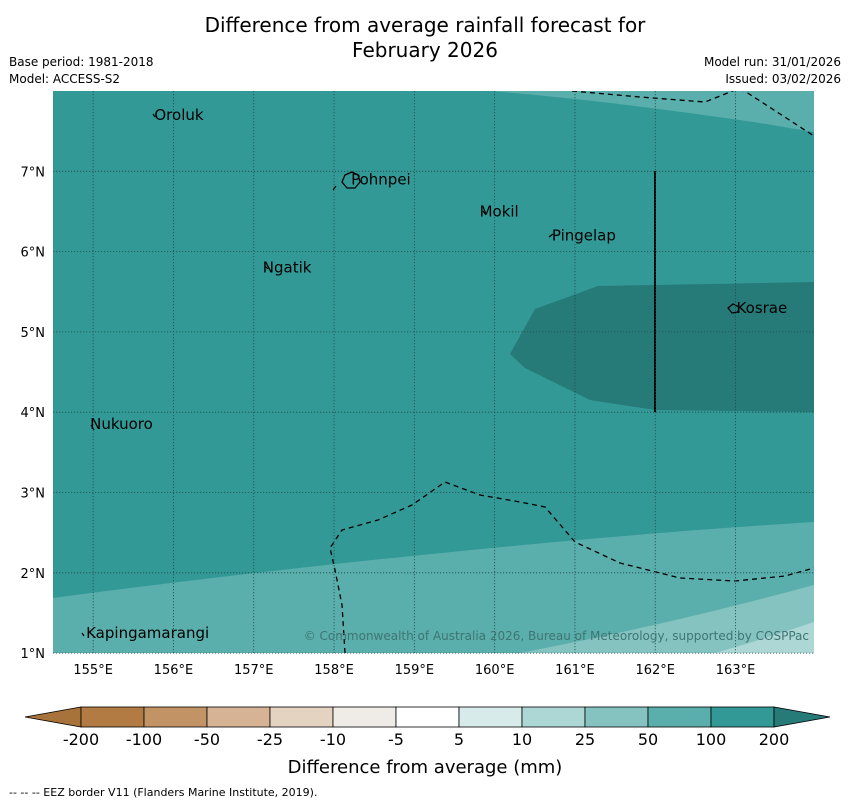 Image resolution: width=850 pixels, height=804 pixels. I want to click on band-25-50-north, so click(652, 111).